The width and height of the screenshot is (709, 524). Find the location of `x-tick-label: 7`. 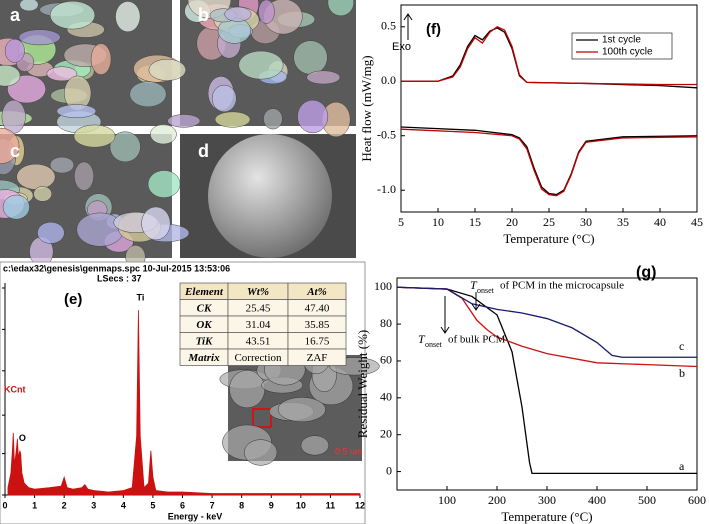

x-tick-label: 7 is located at coordinates (212, 505).